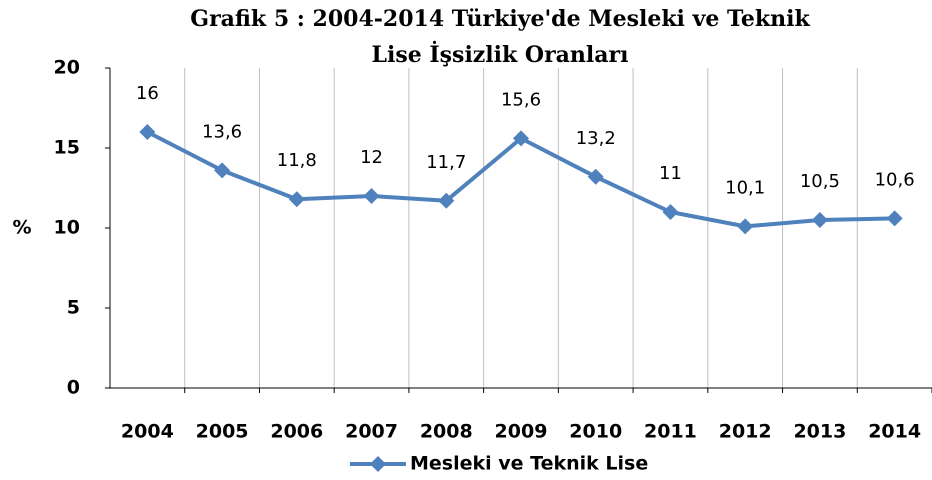 The width and height of the screenshot is (932, 480). Describe the element at coordinates (521, 432) in the screenshot. I see `x-tick-label: 2009` at that location.